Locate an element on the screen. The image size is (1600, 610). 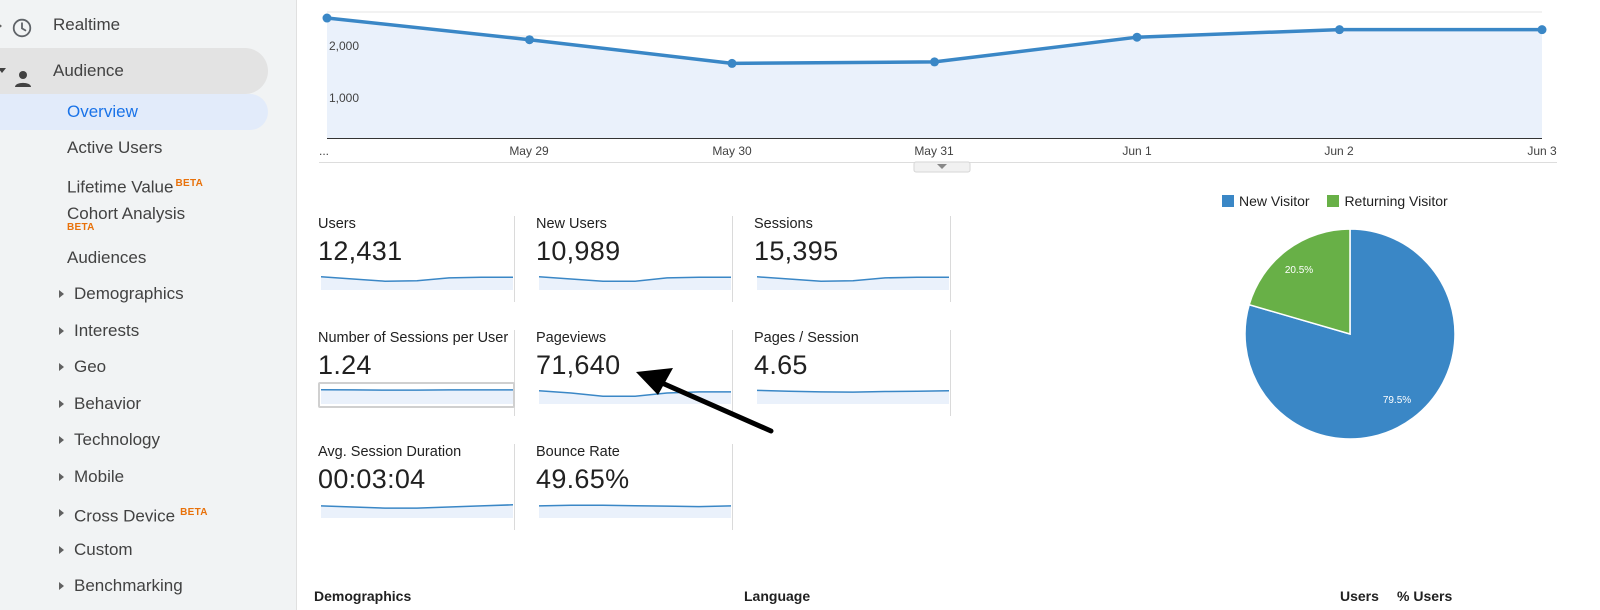
collapse-caret-icon is located at coordinates (3, 70).